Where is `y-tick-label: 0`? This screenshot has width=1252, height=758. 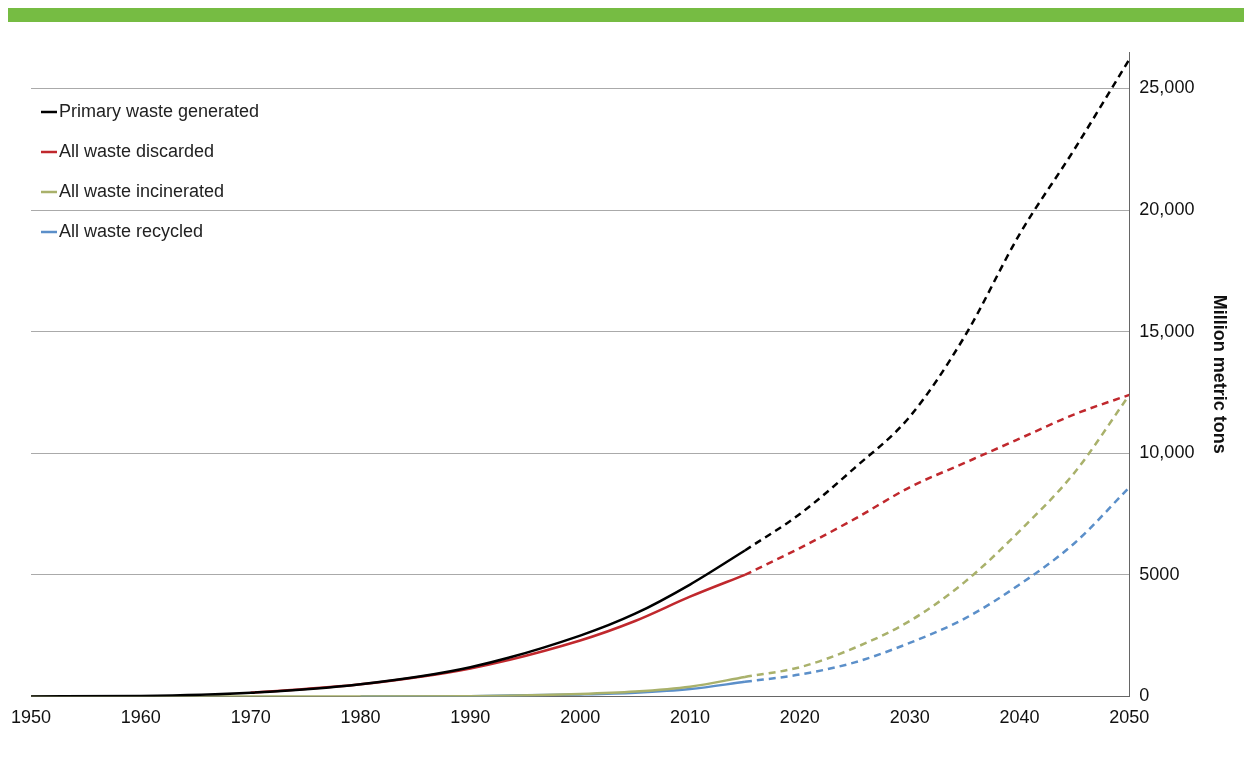
y-tick-label: 0 is located at coordinates (1144, 695).